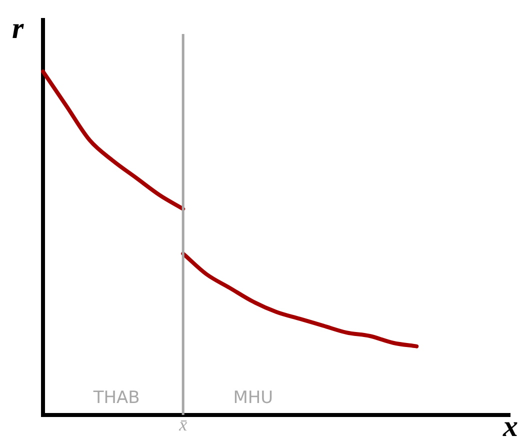 Image resolution: width=522 pixels, height=444 pixels. I want to click on x-axis-title: x, so click(510, 426).